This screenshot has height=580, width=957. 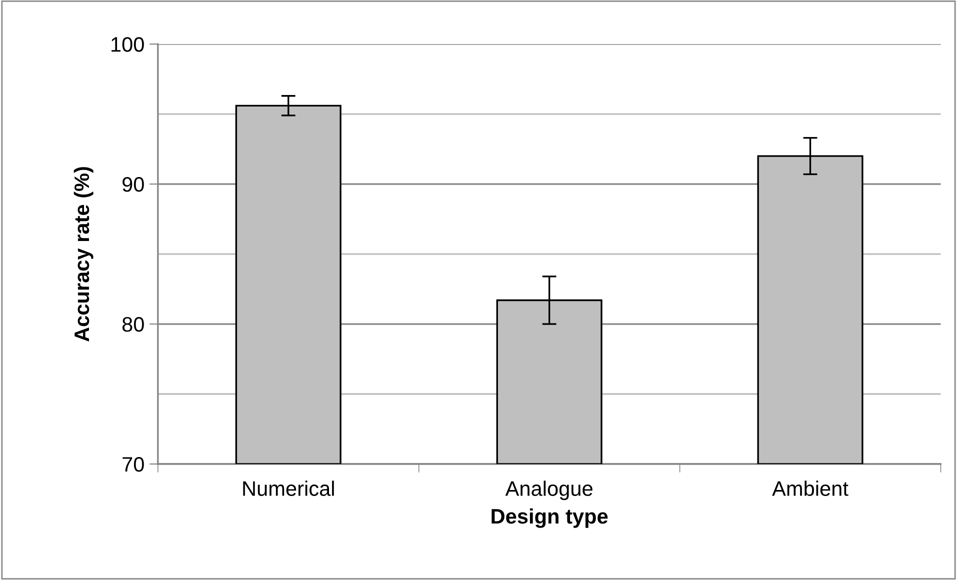 What do you see at coordinates (550, 518) in the screenshot?
I see `x-axis-title: Design type` at bounding box center [550, 518].